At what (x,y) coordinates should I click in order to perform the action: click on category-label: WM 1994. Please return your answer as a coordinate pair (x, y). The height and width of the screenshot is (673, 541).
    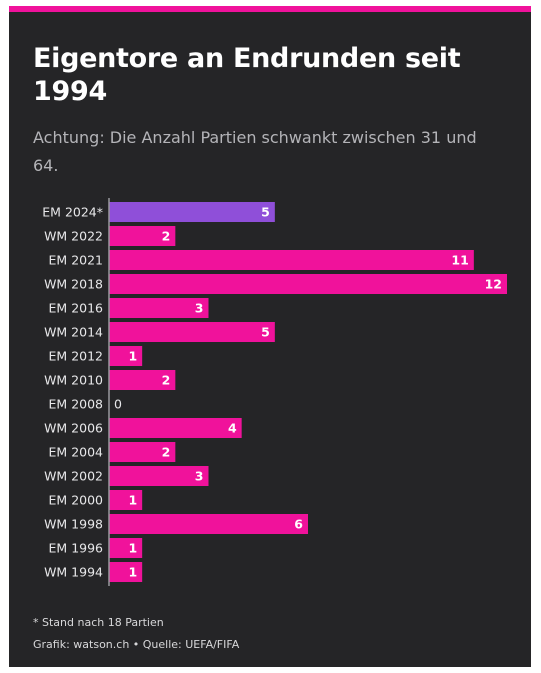
    Looking at the image, I should click on (73, 572).